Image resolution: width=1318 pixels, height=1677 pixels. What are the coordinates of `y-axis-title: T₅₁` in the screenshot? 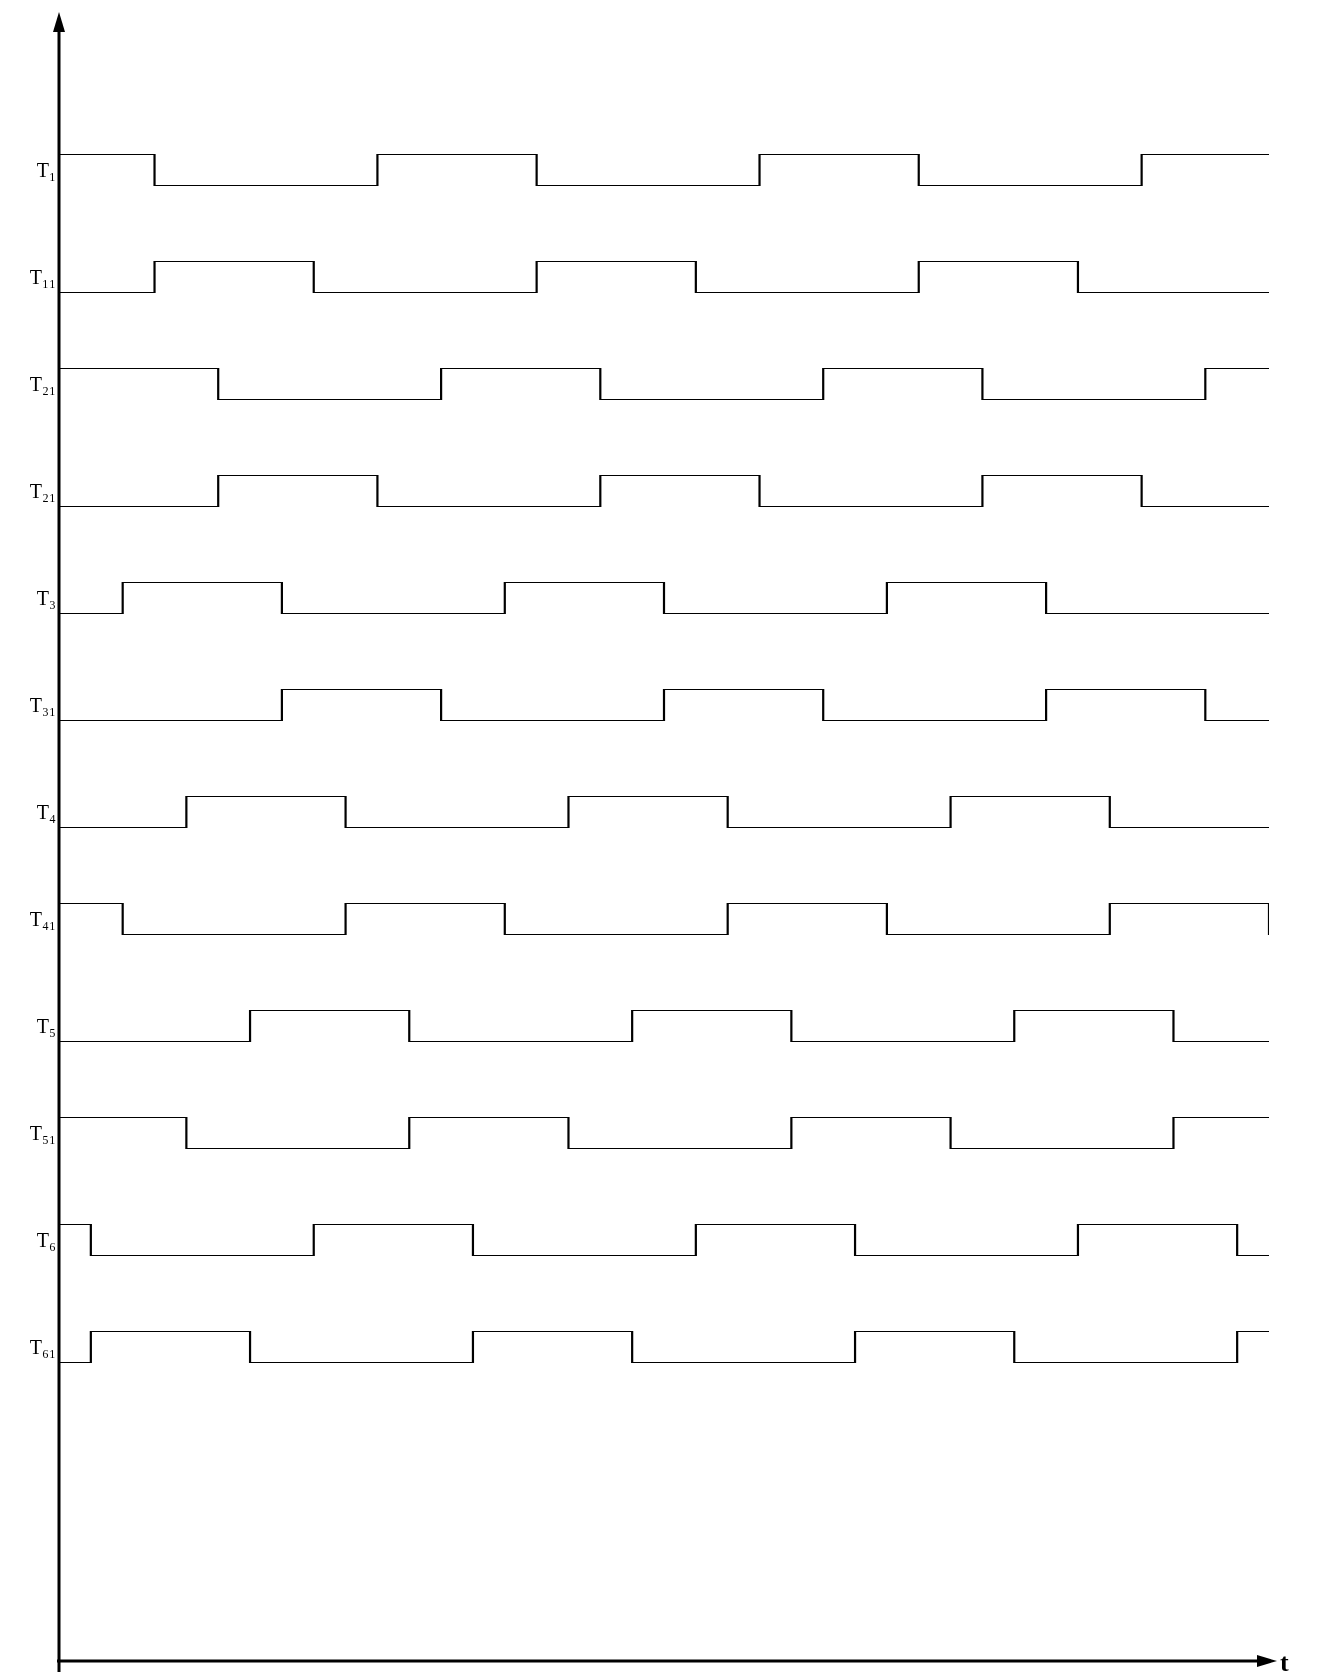 It's located at (42, 1133).